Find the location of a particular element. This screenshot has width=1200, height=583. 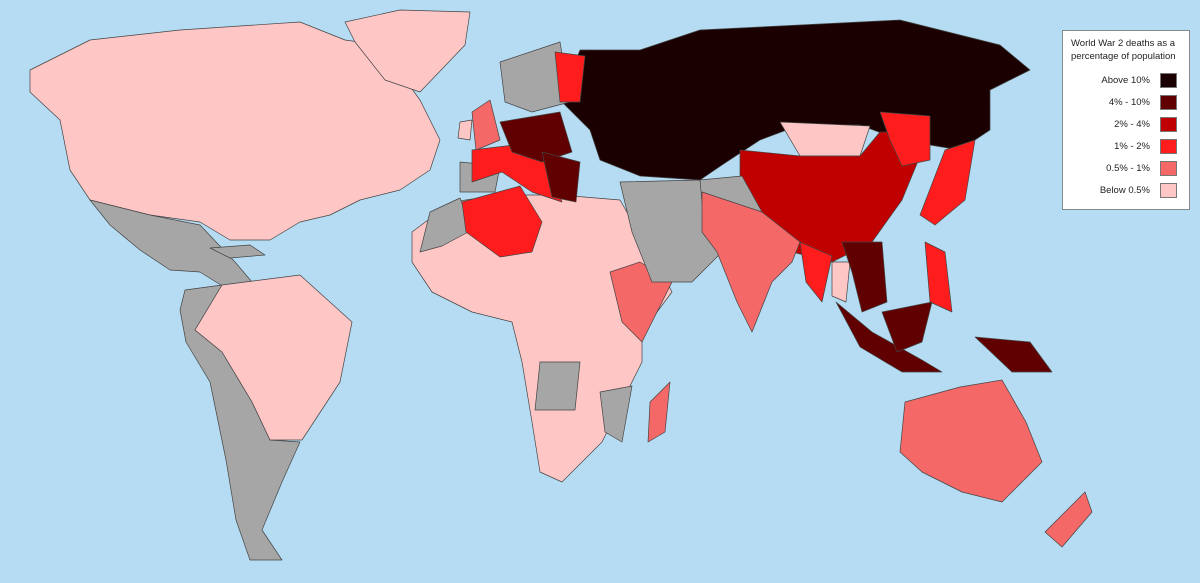

region-finland is located at coordinates (570, 77).